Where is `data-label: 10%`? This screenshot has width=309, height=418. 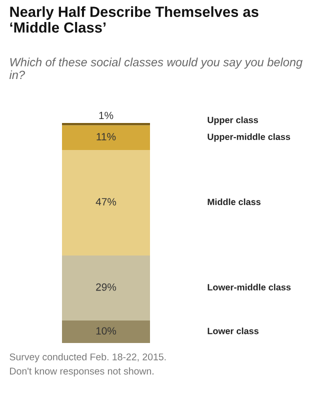
data-label: 10% is located at coordinates (106, 331).